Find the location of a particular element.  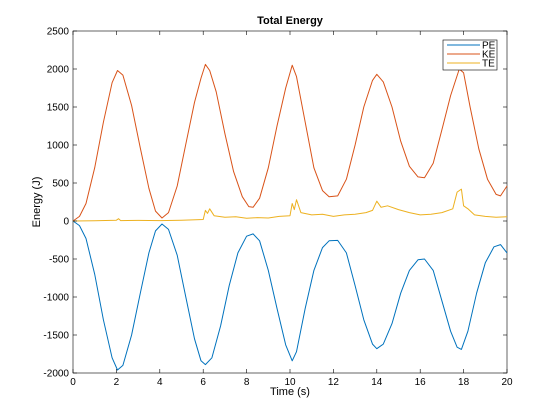

x-tick-label: 20 is located at coordinates (507, 382).